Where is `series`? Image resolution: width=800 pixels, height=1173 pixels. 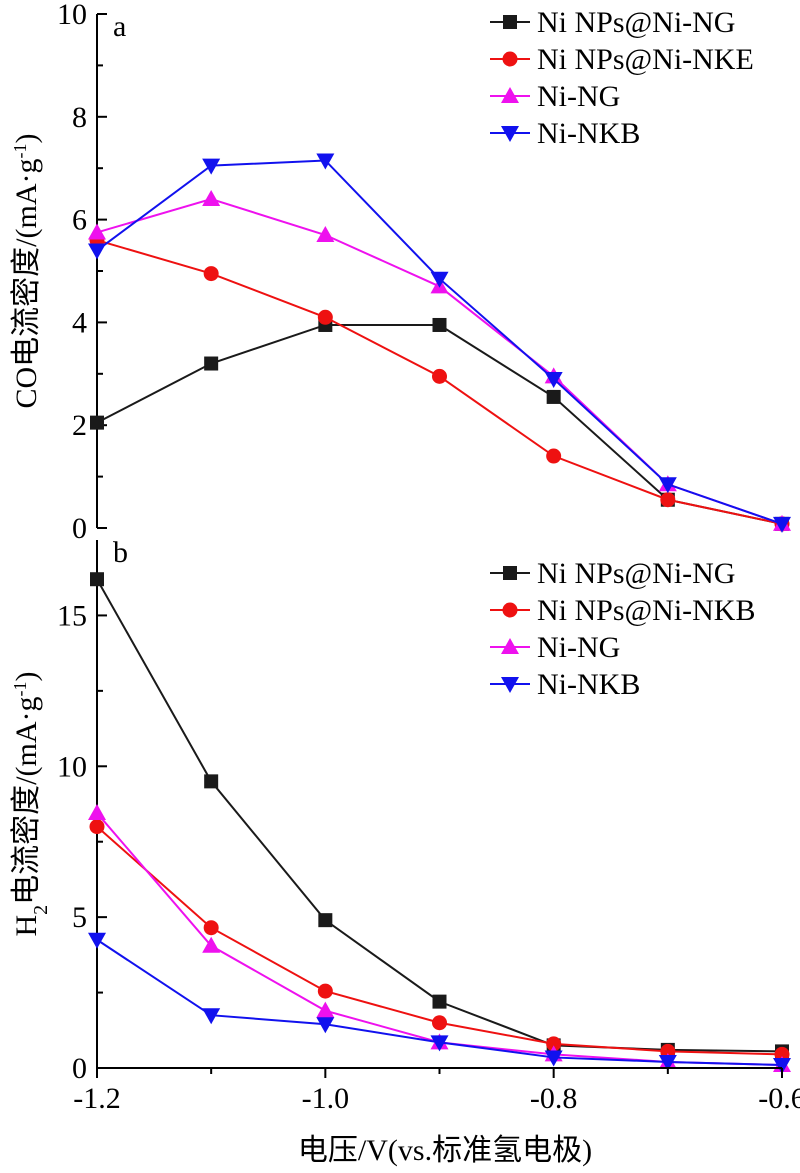
series is located at coordinates (439, 1003).